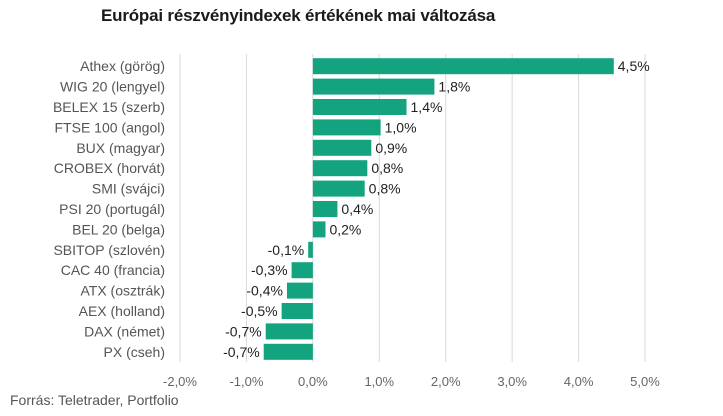 The width and height of the screenshot is (723, 416). I want to click on category-label: BELEX 15 (szerb), so click(109, 107).